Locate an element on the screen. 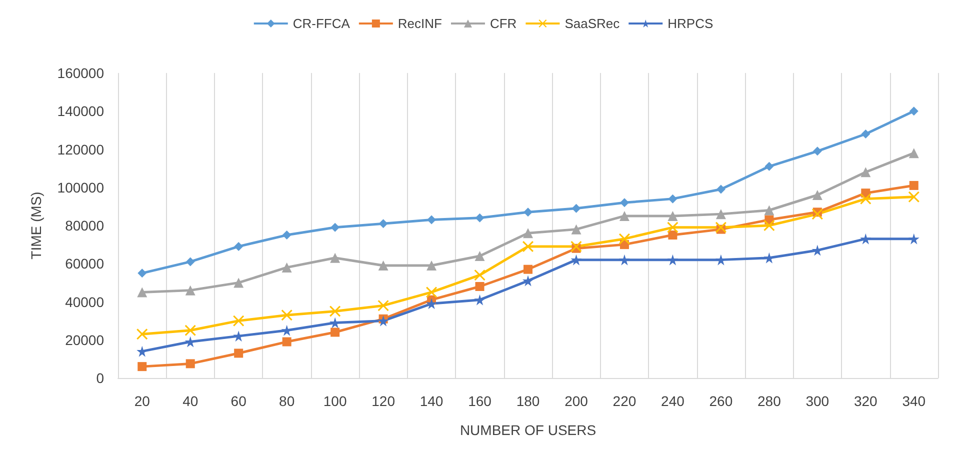 The image size is (968, 463). x-tick-label: 20 is located at coordinates (142, 401).